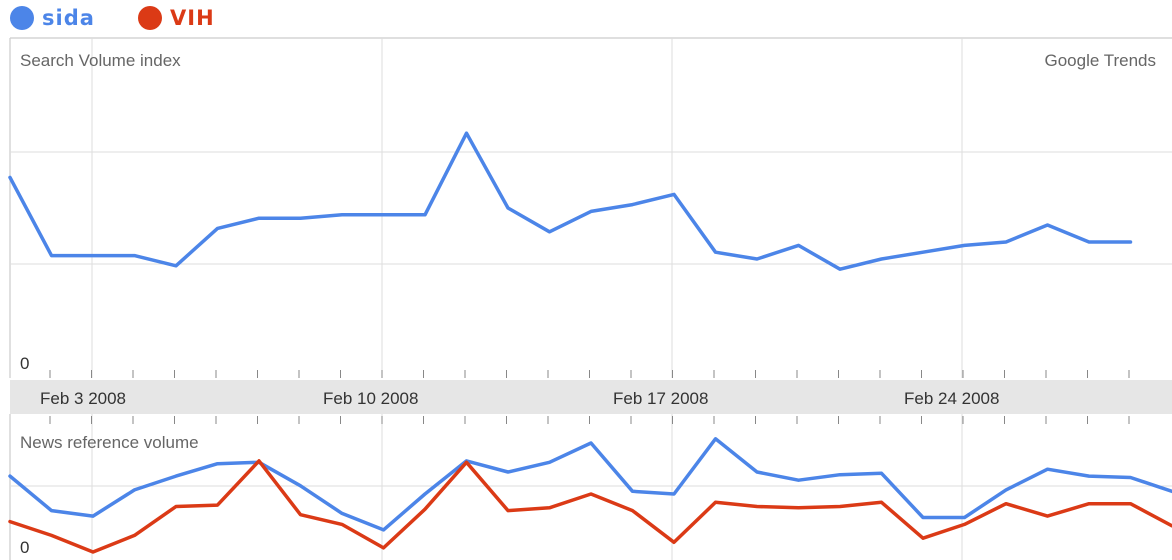 The image size is (1172, 560). What do you see at coordinates (660, 398) in the screenshot?
I see `x-label-feb-17: Feb 17 2008` at bounding box center [660, 398].